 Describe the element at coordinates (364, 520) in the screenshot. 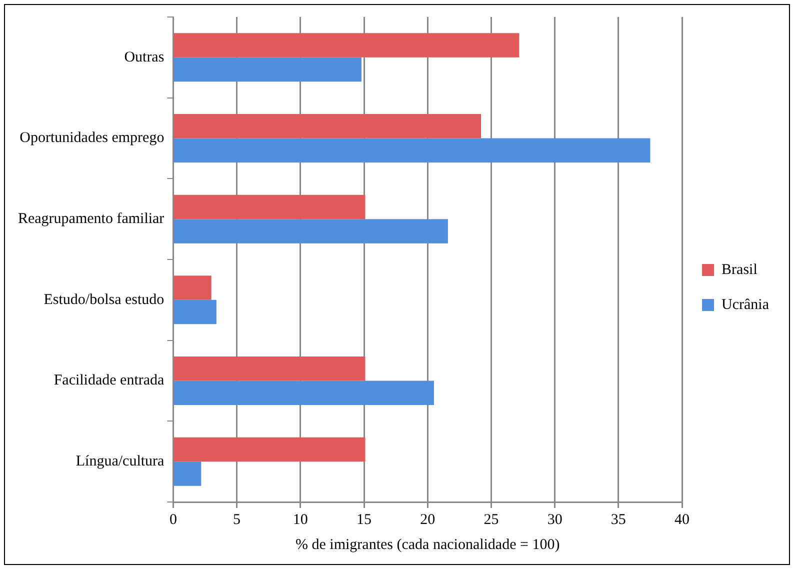

I see `x-tick-label: 15` at that location.